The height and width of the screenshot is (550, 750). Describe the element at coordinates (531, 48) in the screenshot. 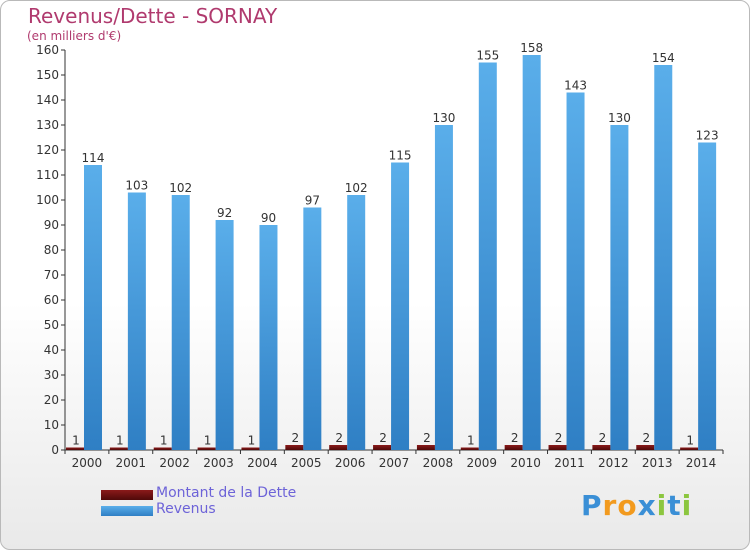

I see `data-label-revenus: 158` at that location.